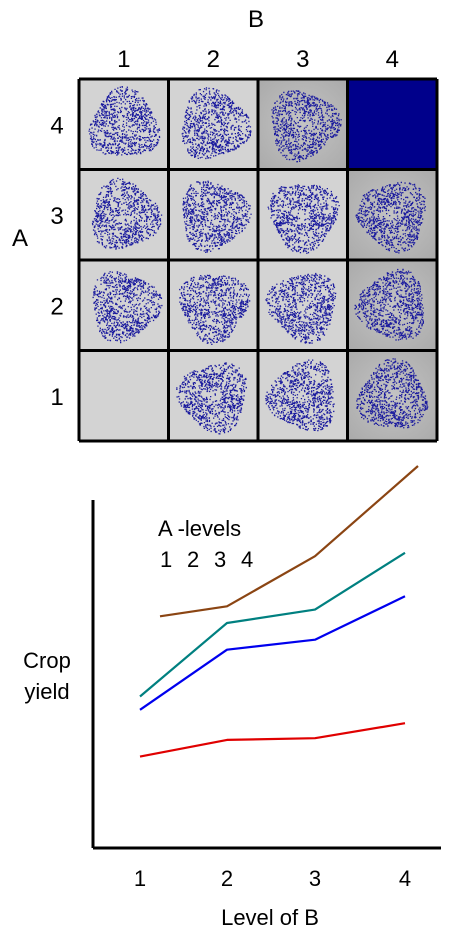 The width and height of the screenshot is (466, 949). What do you see at coordinates (302, 59) in the screenshot?
I see `grid-column-label: 3` at bounding box center [302, 59].